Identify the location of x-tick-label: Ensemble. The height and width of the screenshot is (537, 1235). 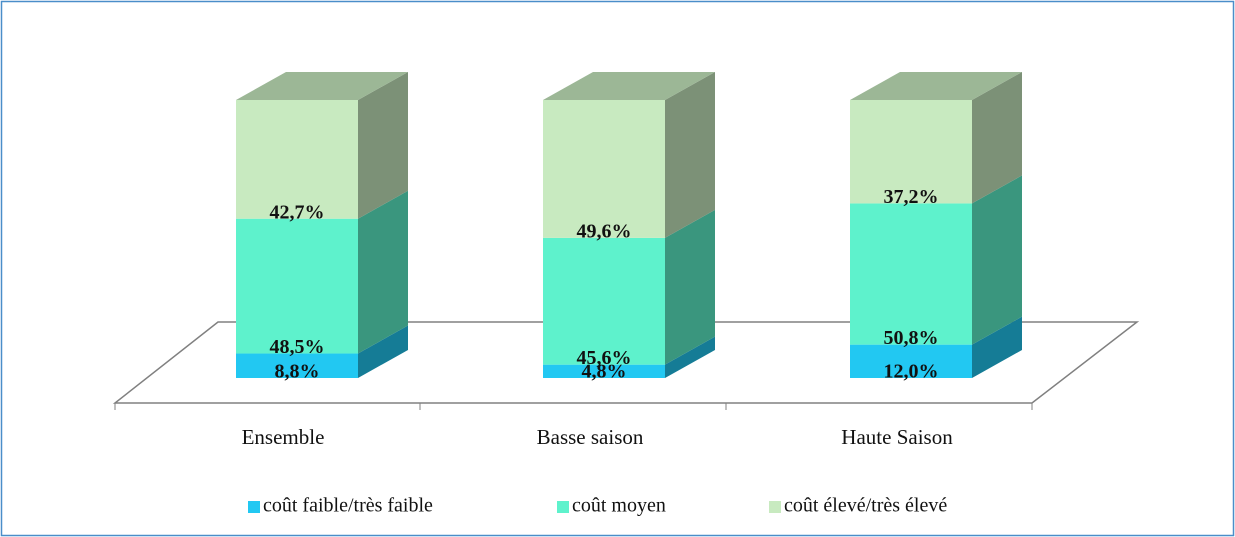
(283, 437).